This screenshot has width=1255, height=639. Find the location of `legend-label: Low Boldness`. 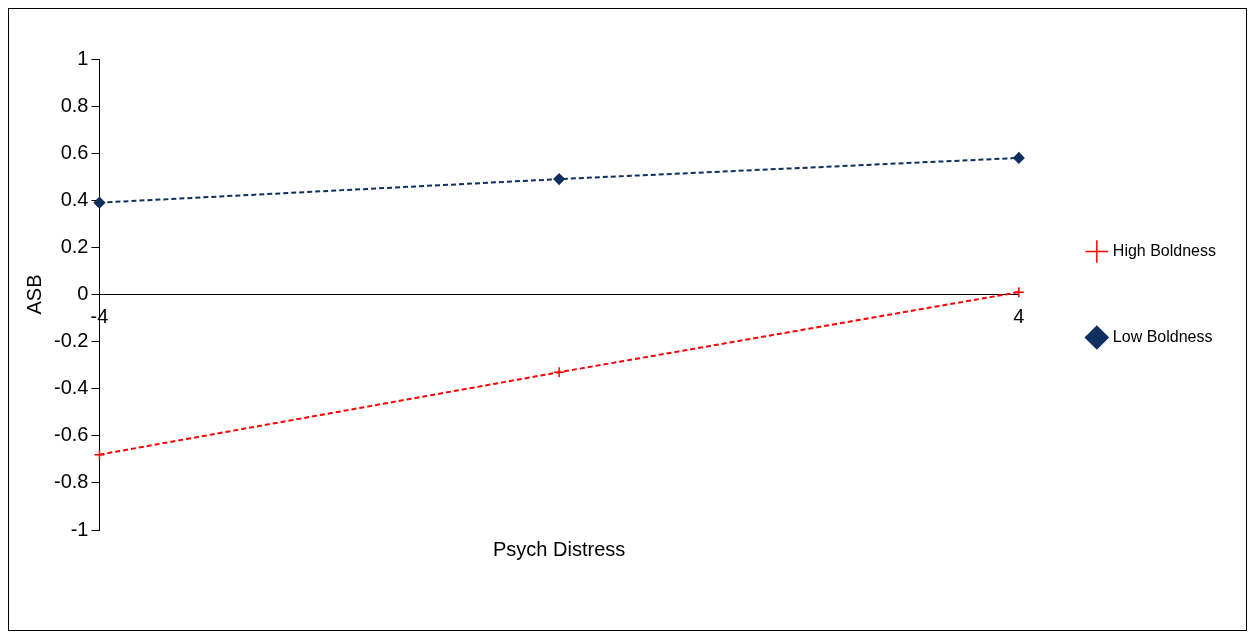

legend-label: Low Boldness is located at coordinates (1162, 336).